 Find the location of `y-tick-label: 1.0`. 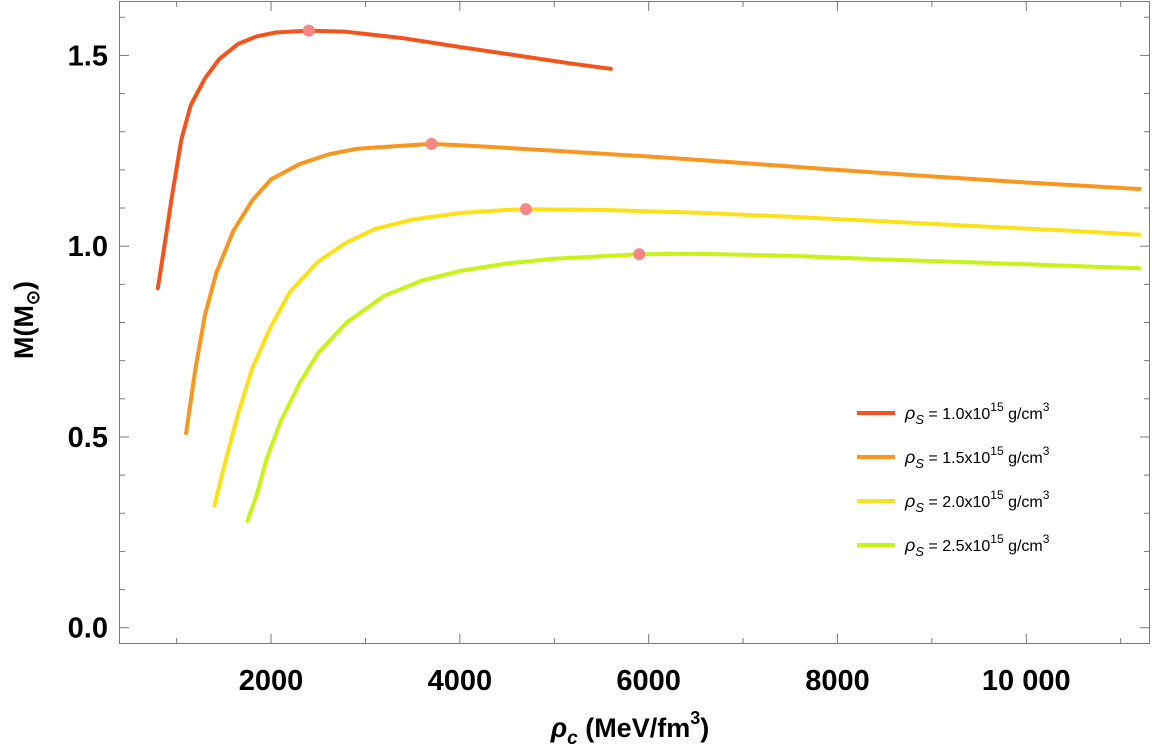

y-tick-label: 1.0 is located at coordinates (88, 247).